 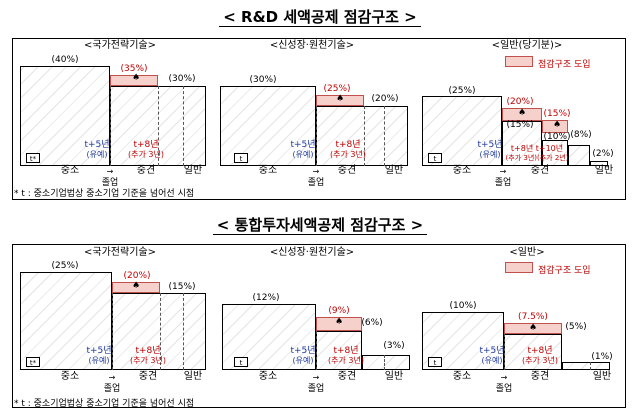 I want to click on rate-sme: (12%), so click(x=266, y=298).